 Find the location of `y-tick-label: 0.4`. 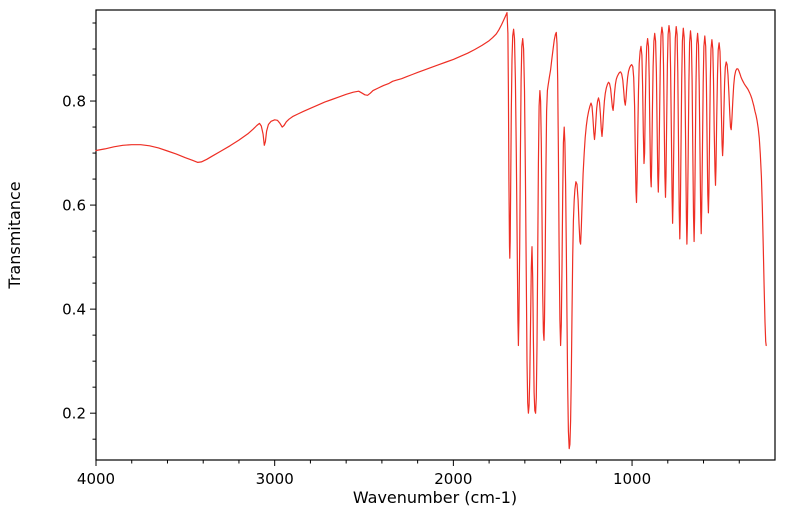

y-tick-label: 0.4 is located at coordinates (74, 309).